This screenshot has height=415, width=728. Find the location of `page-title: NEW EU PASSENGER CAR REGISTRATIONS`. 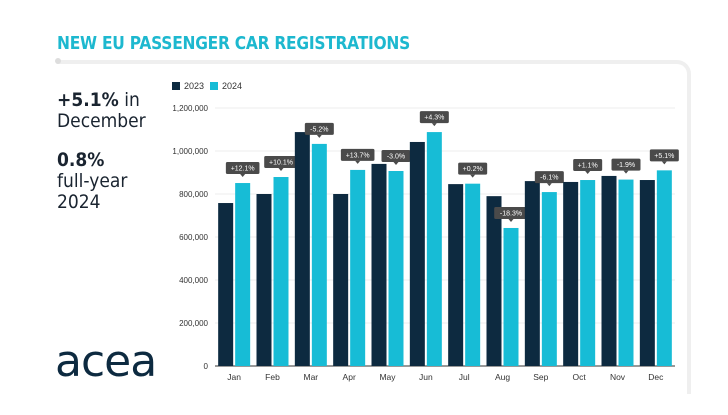

page-title: NEW EU PASSENGER CAR REGISTRATIONS is located at coordinates (233, 43).